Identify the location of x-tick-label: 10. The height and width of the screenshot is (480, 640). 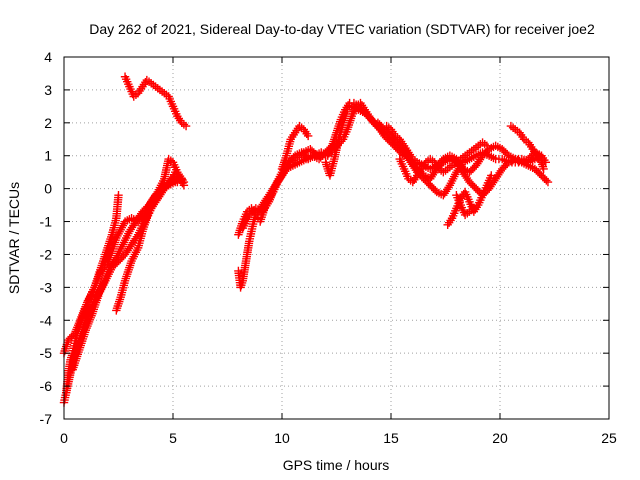
(282, 438).